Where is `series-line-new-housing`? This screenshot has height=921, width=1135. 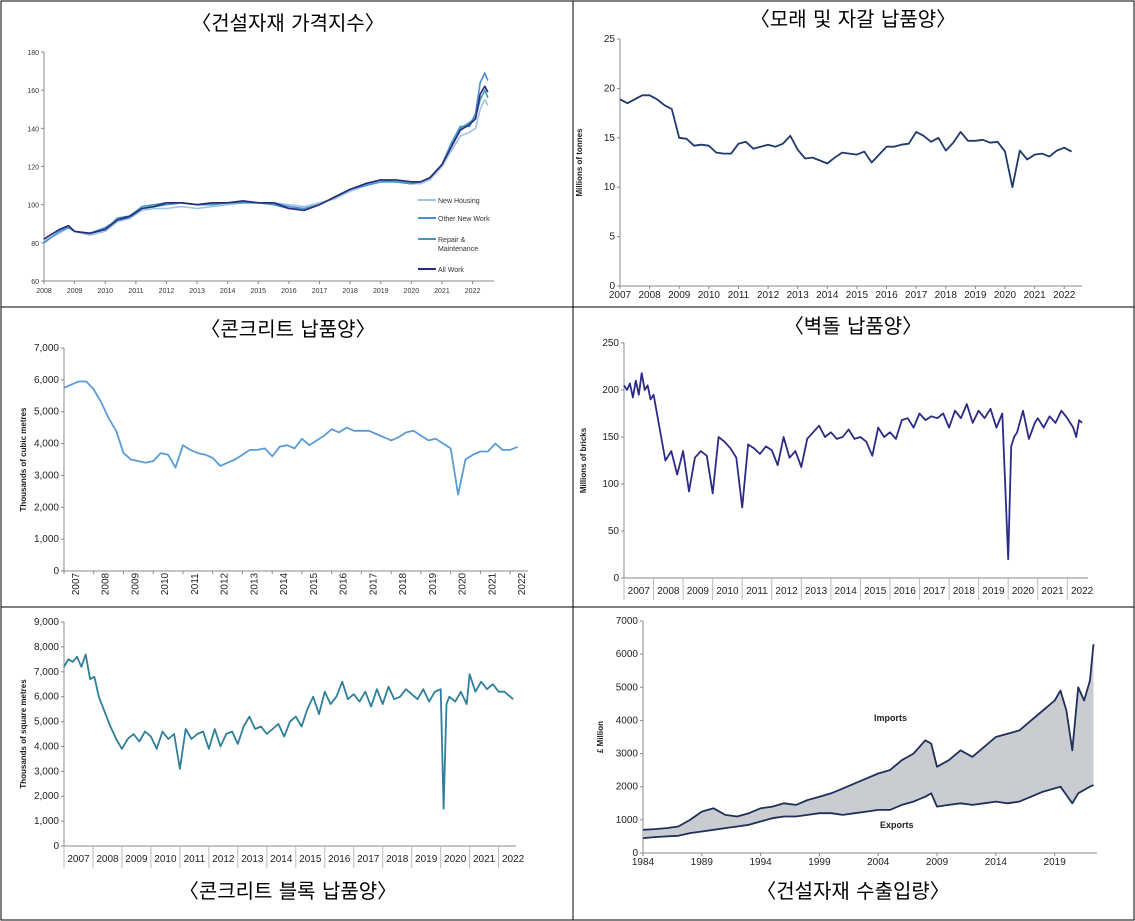
series-line-new-housing is located at coordinates (266, 170).